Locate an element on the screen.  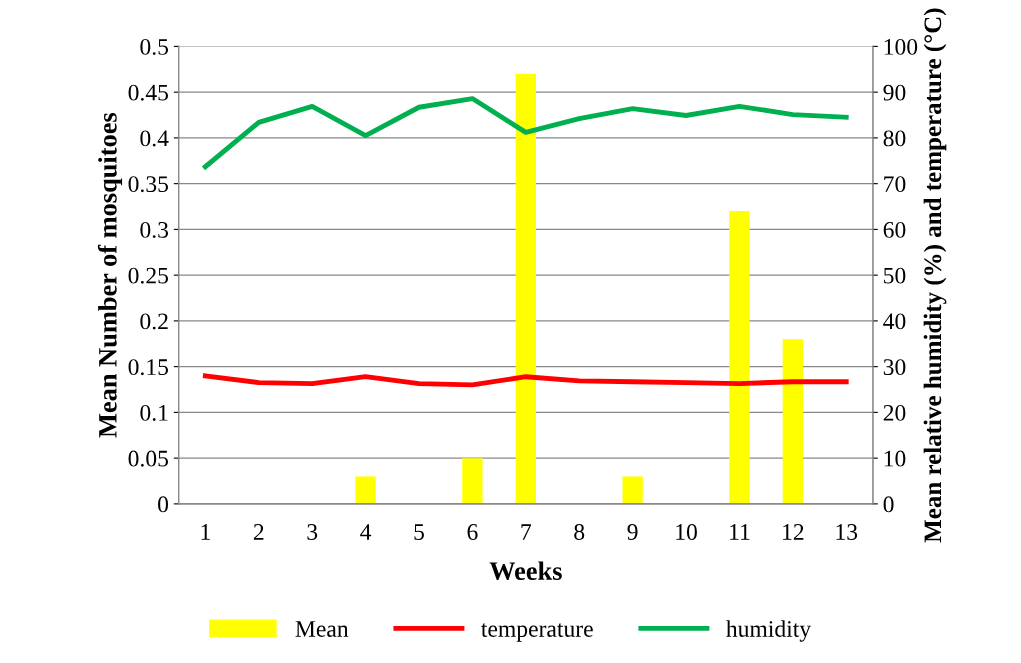
x-tick-label: 1 is located at coordinates (205, 532).